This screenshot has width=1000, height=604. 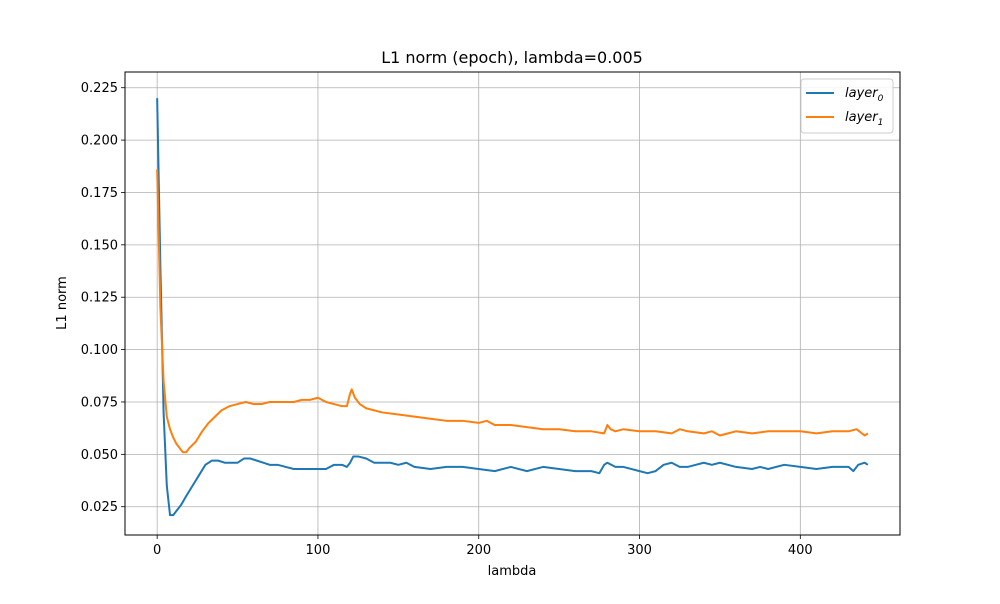 What do you see at coordinates (800, 550) in the screenshot?
I see `x-tick-label: 400` at bounding box center [800, 550].